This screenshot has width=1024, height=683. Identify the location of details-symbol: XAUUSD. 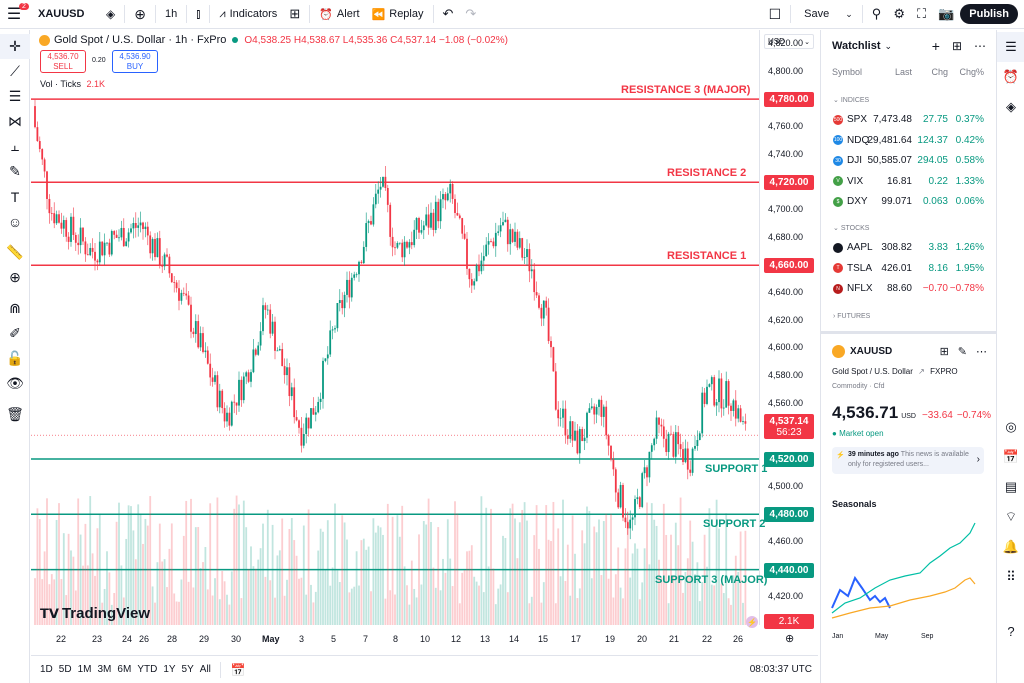
(871, 351).